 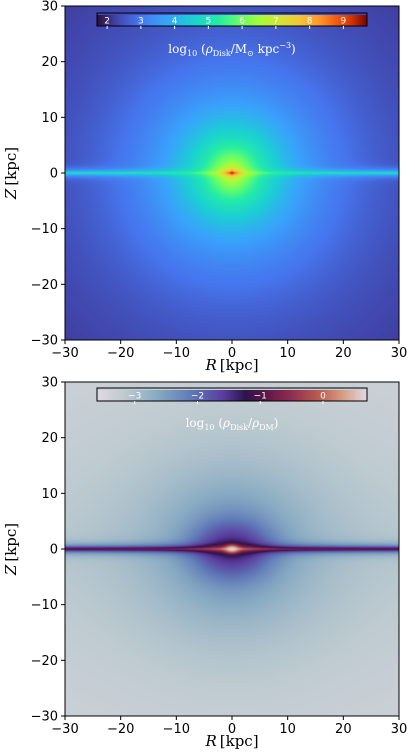 What do you see at coordinates (107, 22) in the screenshot?
I see `colorbar-tick-label: 2` at bounding box center [107, 22].